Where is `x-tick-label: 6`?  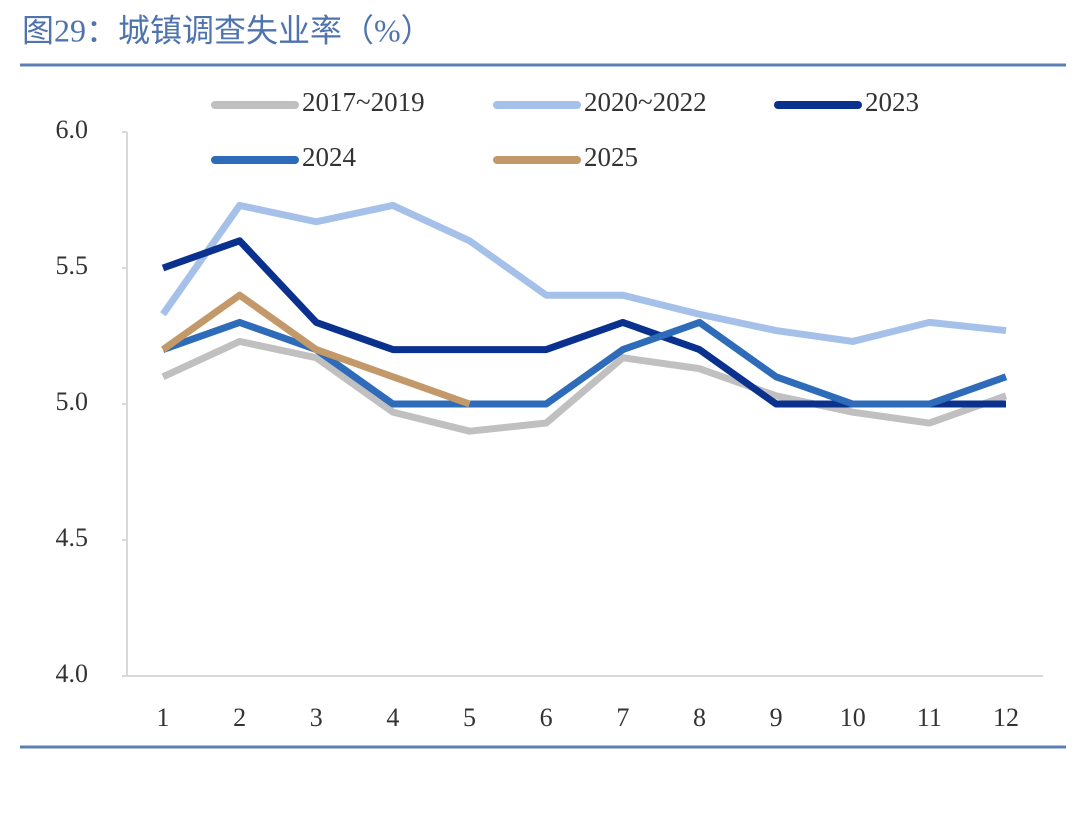
x-tick-label: 6 is located at coordinates (546, 717).